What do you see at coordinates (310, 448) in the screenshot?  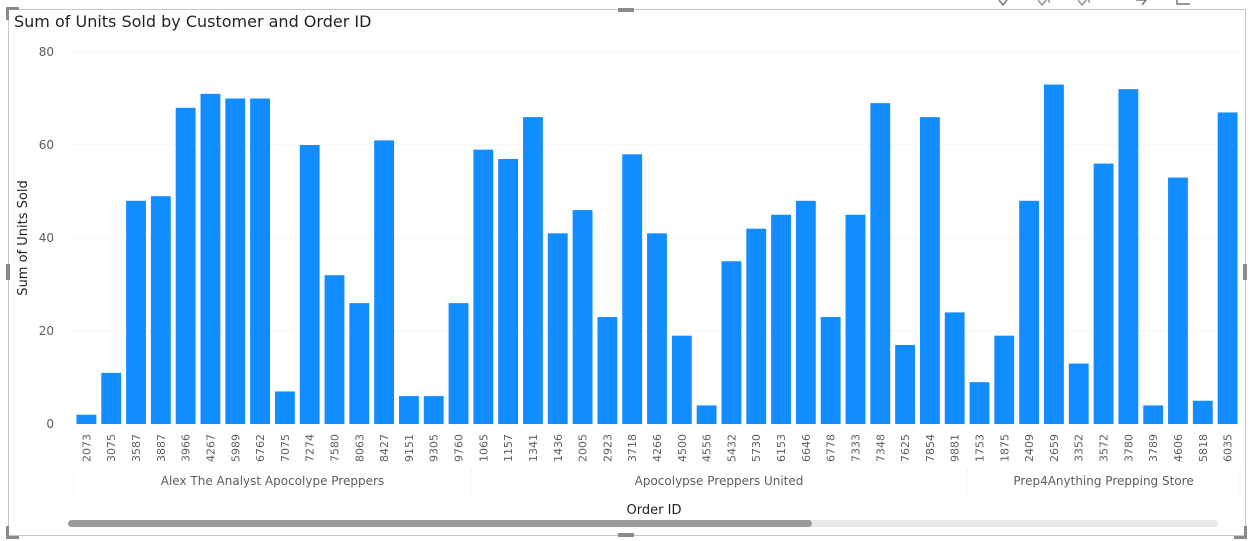 I see `x-tick-label: 7274` at bounding box center [310, 448].